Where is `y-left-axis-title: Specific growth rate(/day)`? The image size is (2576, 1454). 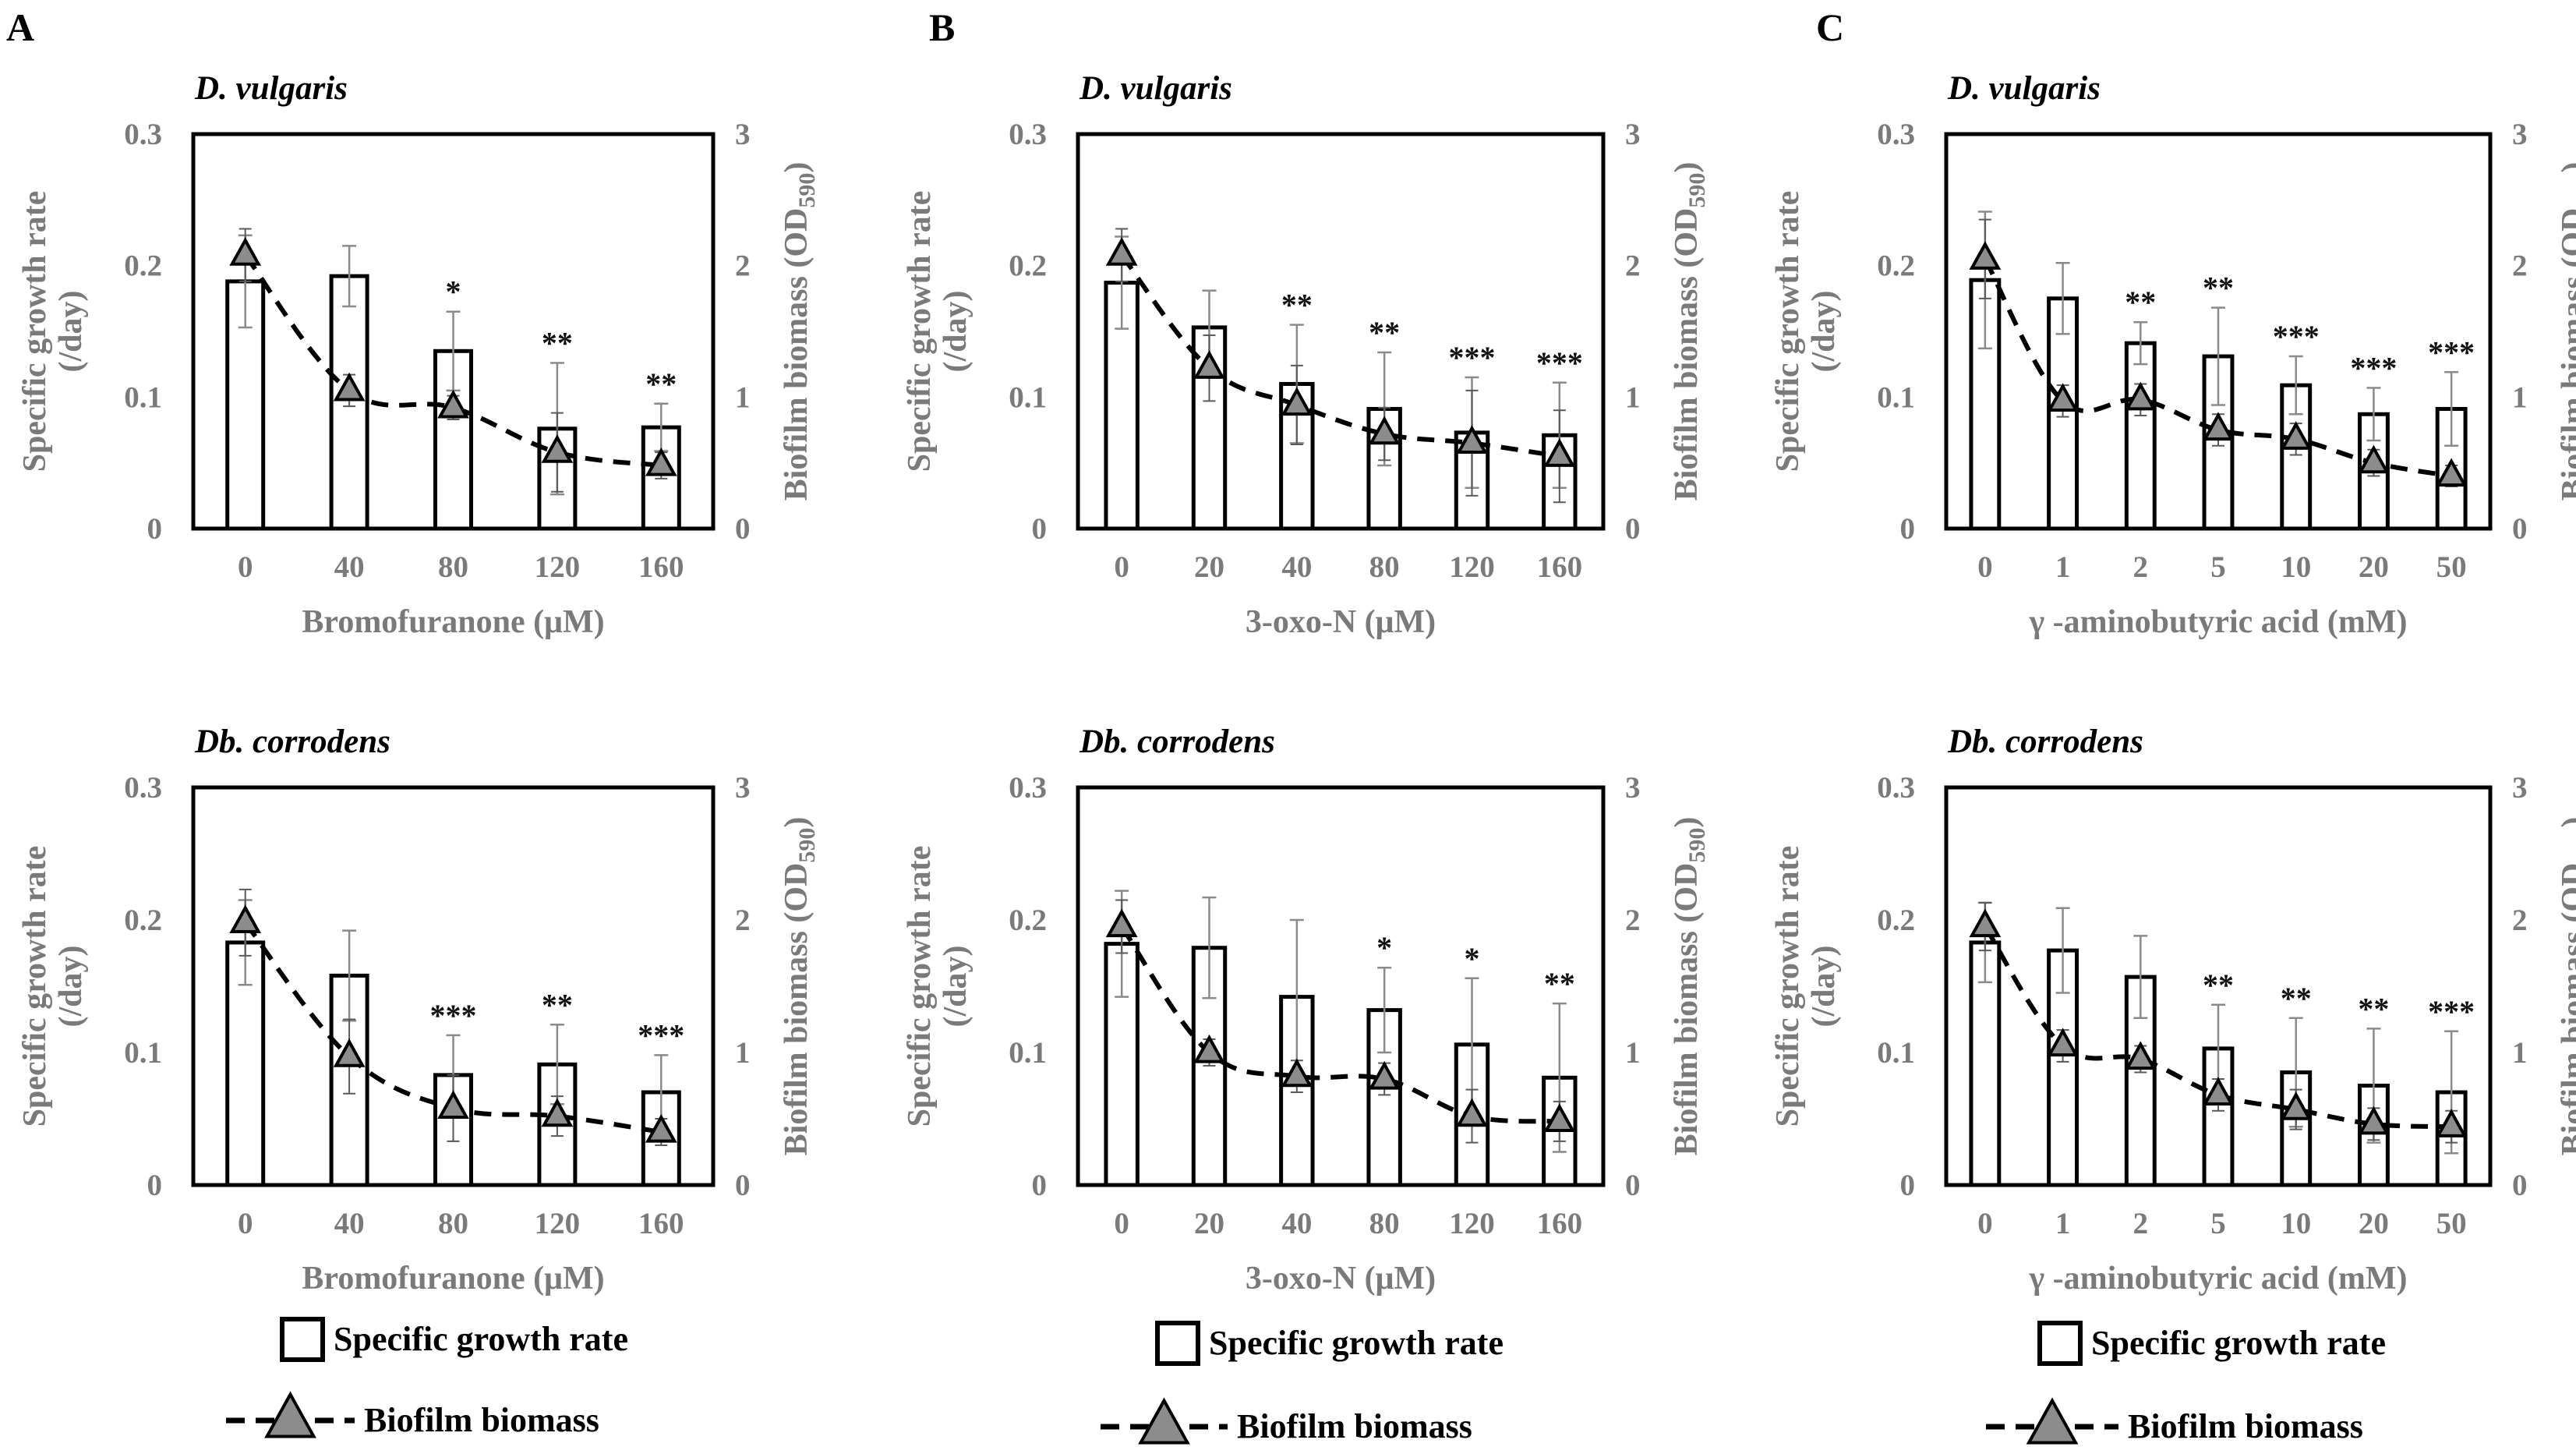
y-left-axis-title: Specific growth rate(/day) is located at coordinates (1806, 986).